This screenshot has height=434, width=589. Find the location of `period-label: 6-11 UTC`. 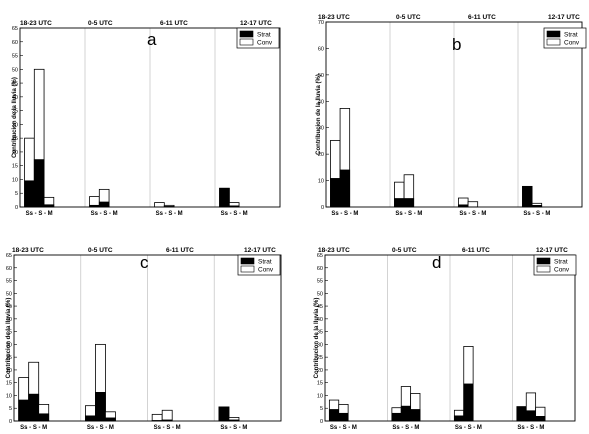

period-label: 6-11 UTC is located at coordinates (174, 23).